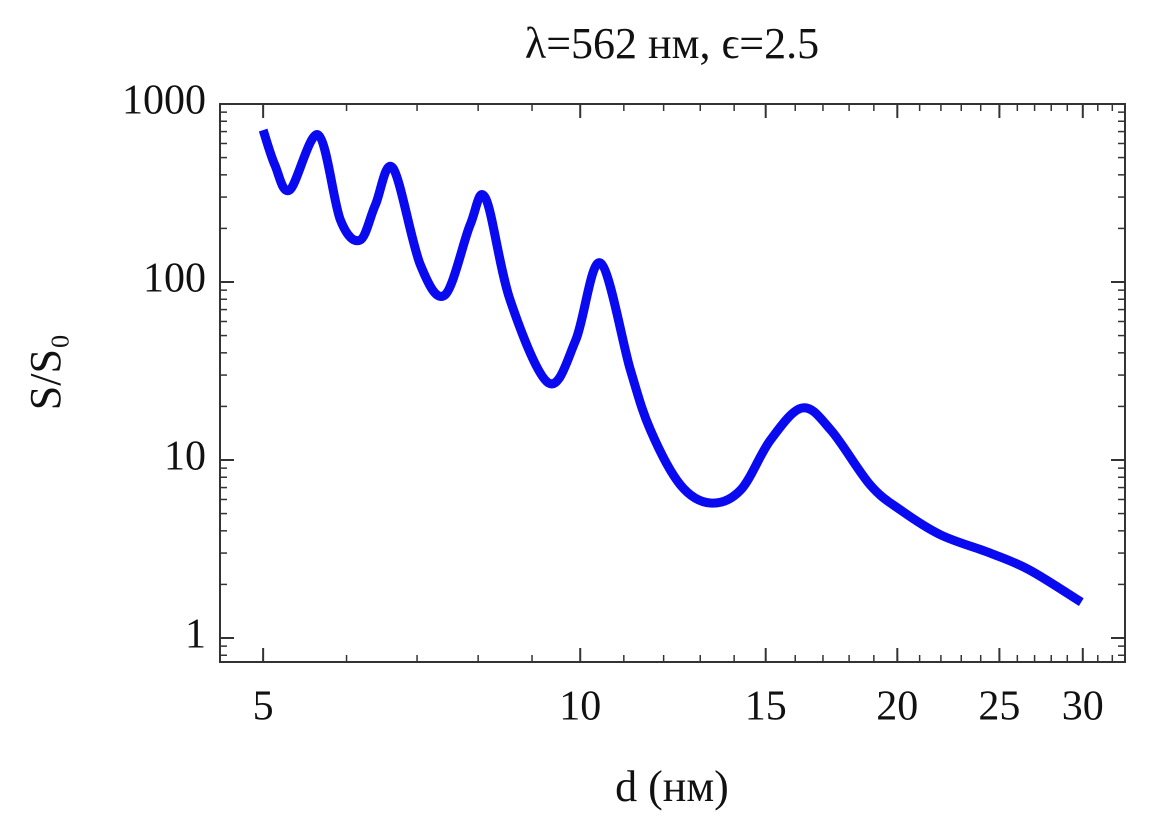  I want to click on x-tick-label: 10, so click(580, 707).